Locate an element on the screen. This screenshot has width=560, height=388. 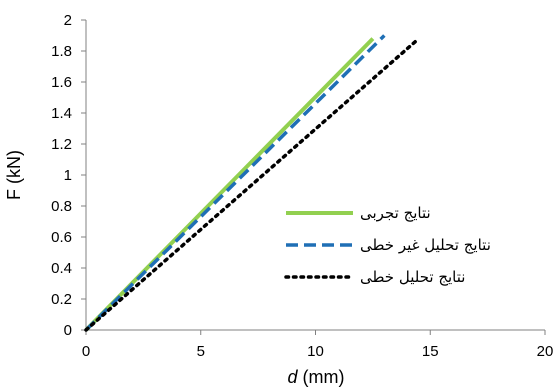
legend-label-2: نتایج تحلیل غیر خطی is located at coordinates (425, 245).